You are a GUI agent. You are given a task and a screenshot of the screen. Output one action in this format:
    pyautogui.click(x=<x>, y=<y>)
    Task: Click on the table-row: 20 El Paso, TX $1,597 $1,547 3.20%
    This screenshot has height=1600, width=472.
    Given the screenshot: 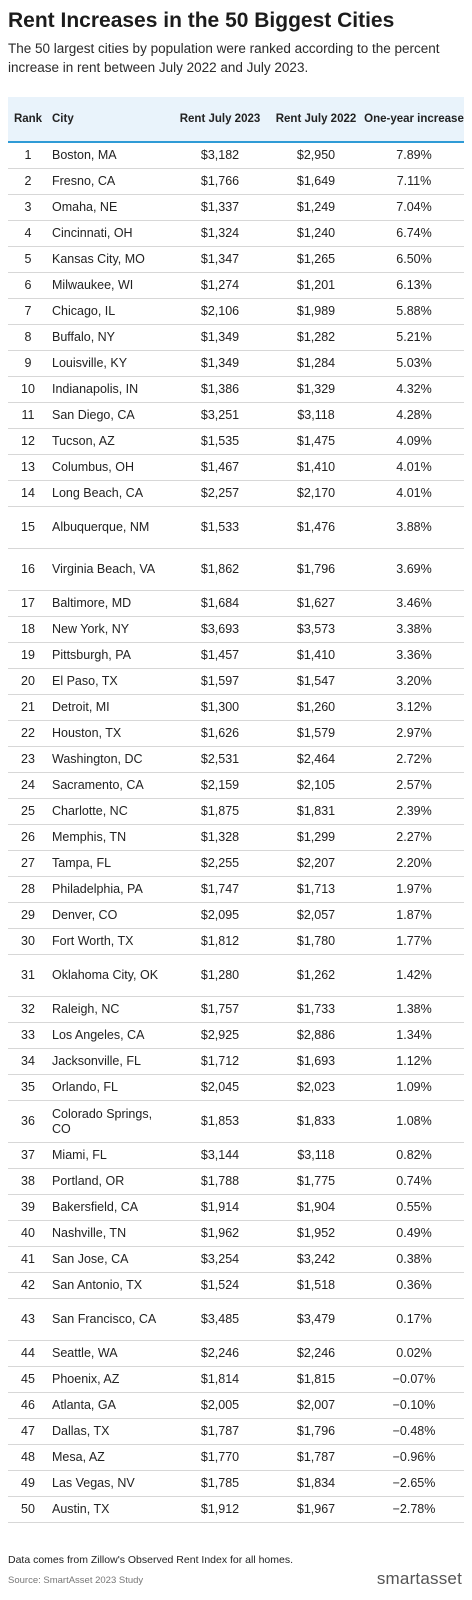 What is the action you would take?
    pyautogui.click(x=236, y=681)
    